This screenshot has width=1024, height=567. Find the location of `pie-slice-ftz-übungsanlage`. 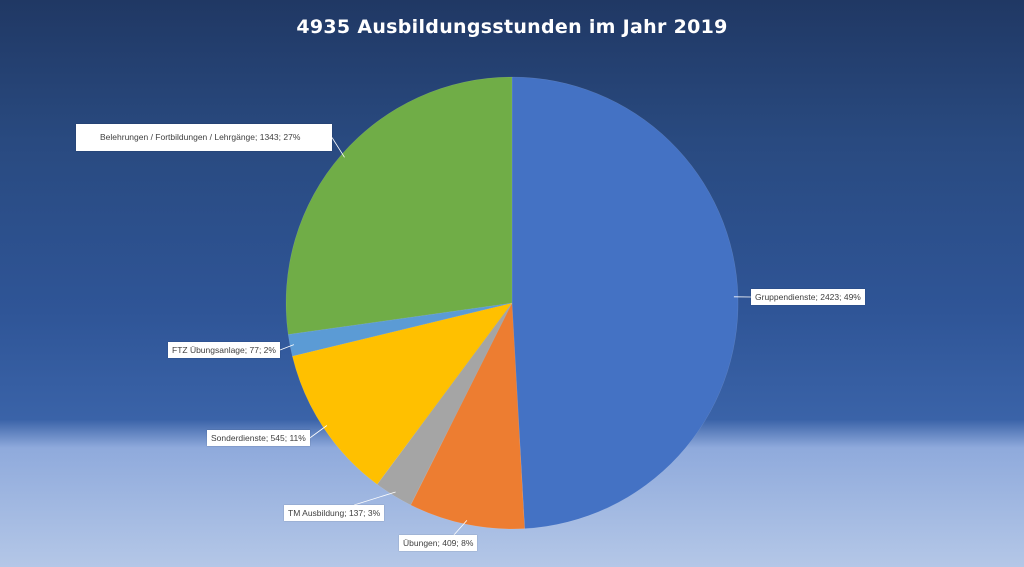

pie-slice-ftz-übungsanlage is located at coordinates (400, 329).